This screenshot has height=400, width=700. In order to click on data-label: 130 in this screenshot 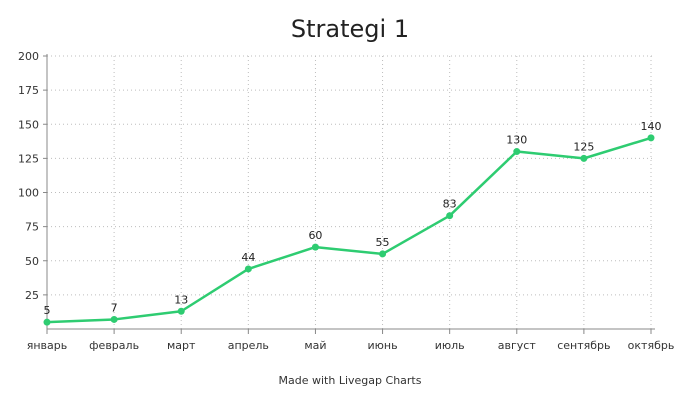, I will do `click(516, 140)`.